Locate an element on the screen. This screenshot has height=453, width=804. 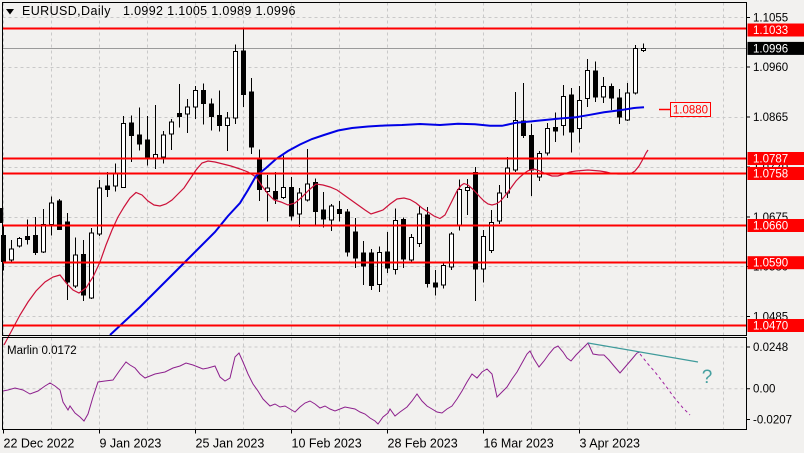
svg-text: 22 Dec 2022 is located at coordinates (39, 444).